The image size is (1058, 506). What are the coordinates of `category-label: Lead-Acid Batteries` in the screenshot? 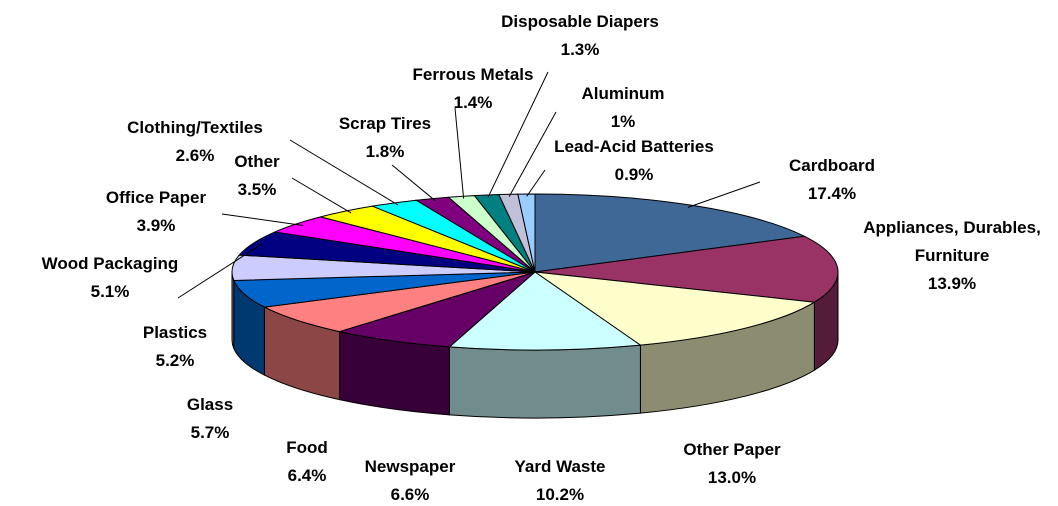 It's located at (634, 146).